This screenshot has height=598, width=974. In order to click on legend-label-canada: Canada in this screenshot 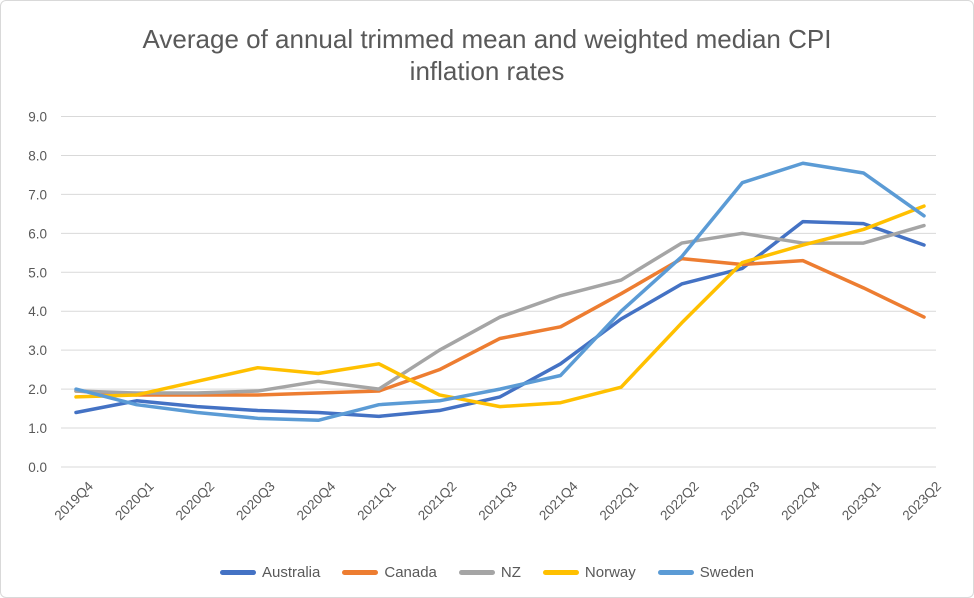, I will do `click(410, 572)`.